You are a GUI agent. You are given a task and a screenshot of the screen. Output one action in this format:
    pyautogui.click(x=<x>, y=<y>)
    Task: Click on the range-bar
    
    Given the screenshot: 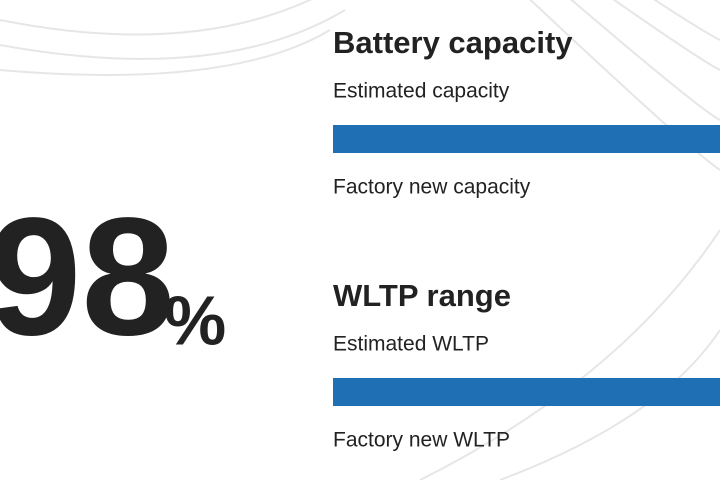 What is the action you would take?
    pyautogui.click(x=526, y=392)
    